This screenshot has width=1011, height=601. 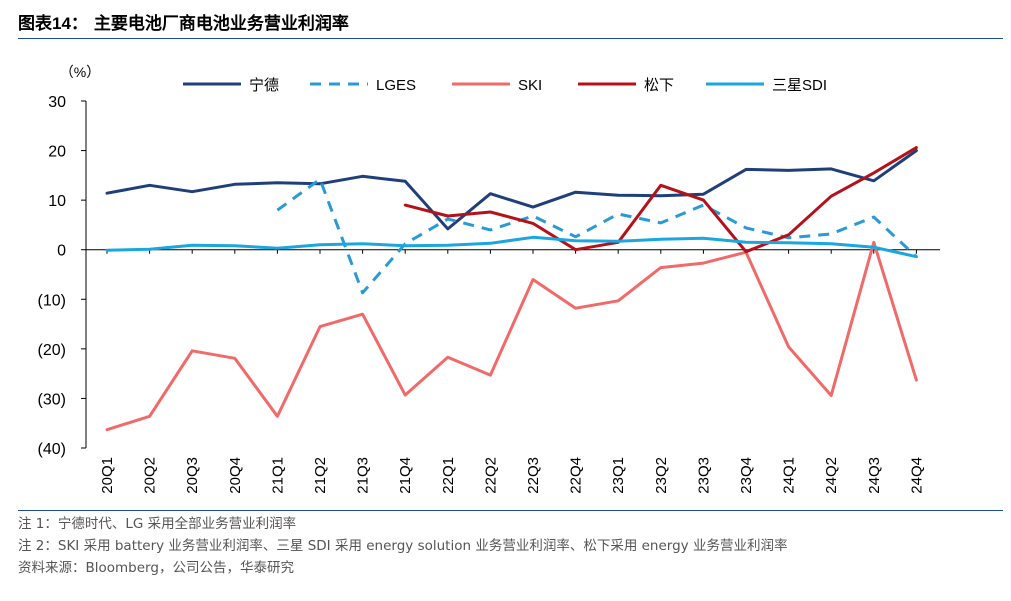 What do you see at coordinates (53, 23) in the screenshot?
I see `figure-label: 图表14：` at bounding box center [53, 23].